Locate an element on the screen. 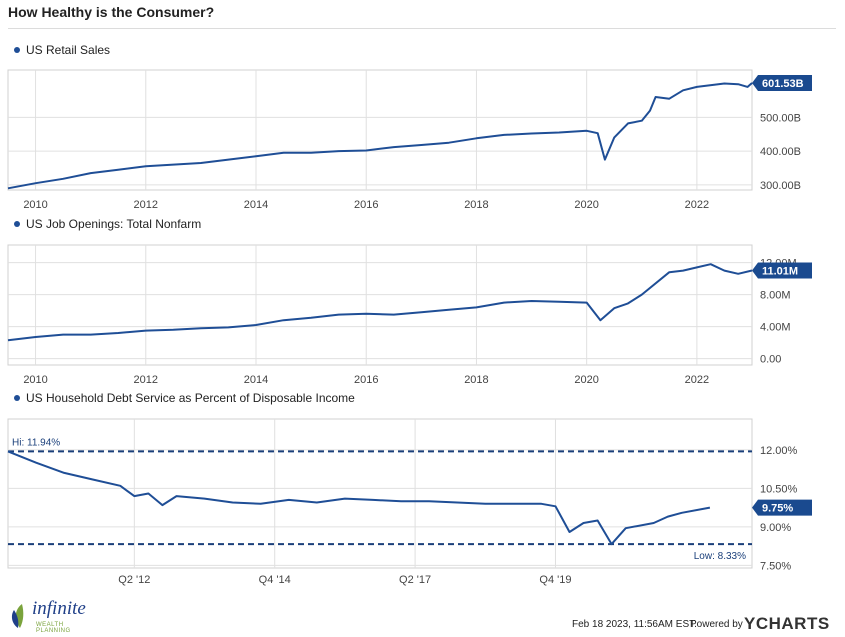 The width and height of the screenshot is (845, 637). last-value-label: 9.75% is located at coordinates (777, 509).